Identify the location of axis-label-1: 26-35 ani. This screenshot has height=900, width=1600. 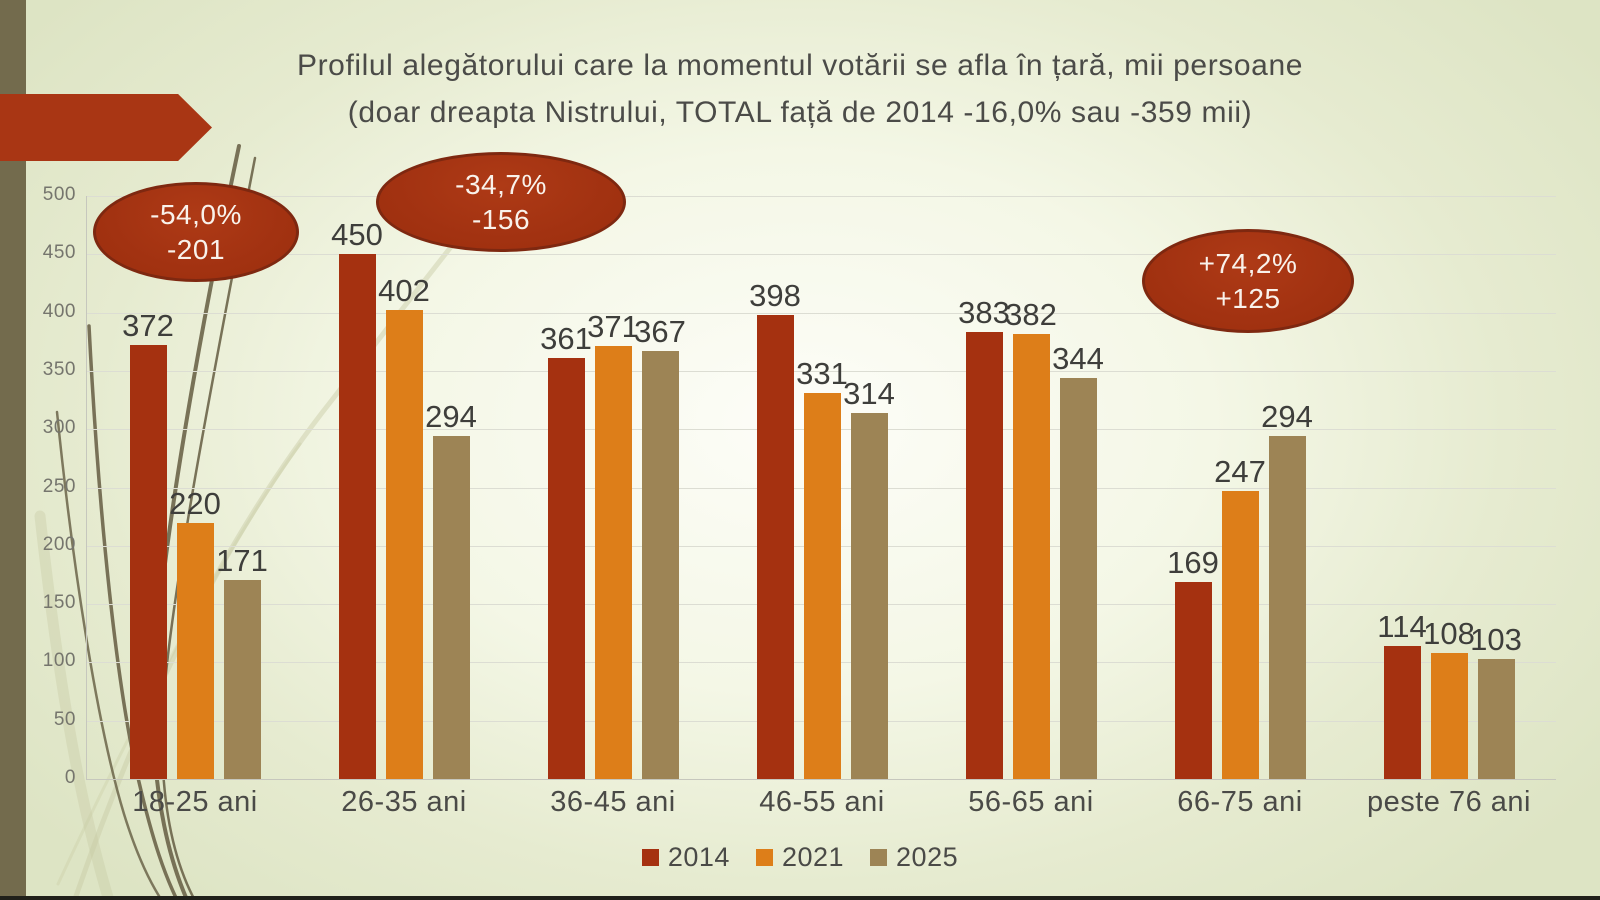
(404, 802).